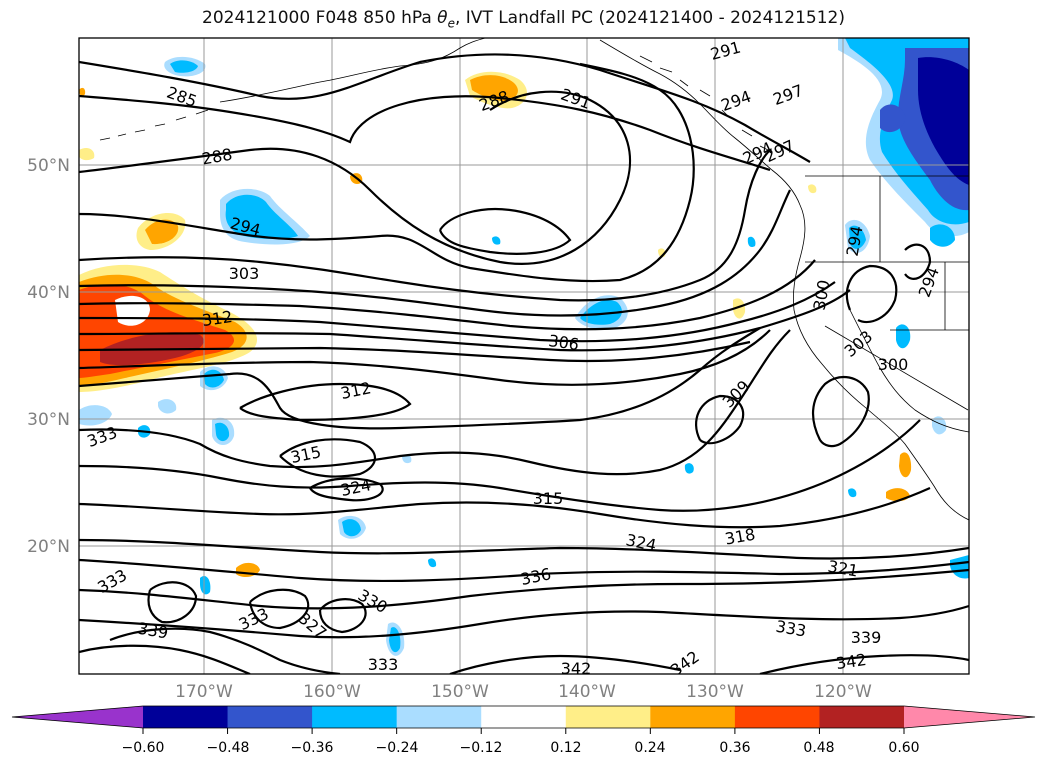 Image resolution: width=1047 pixels, height=767 pixels. Describe the element at coordinates (523, 692) in the screenshot. I see `longitude-labels: 170°W 160°W 150°W 140°W 130°W 120°W` at that location.